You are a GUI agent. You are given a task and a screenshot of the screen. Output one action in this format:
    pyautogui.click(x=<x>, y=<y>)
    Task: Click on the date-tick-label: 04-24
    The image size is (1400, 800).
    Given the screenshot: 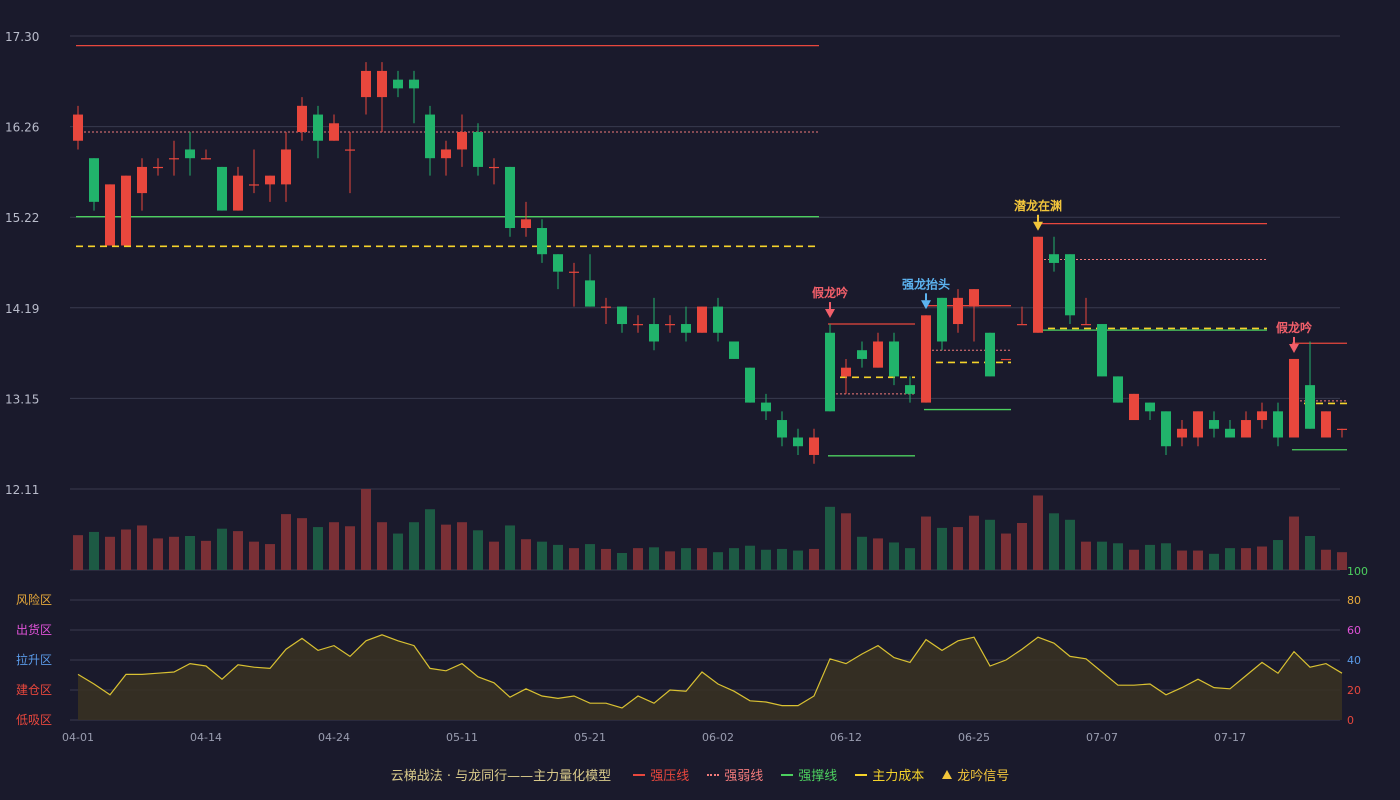 What is the action you would take?
    pyautogui.click(x=334, y=737)
    